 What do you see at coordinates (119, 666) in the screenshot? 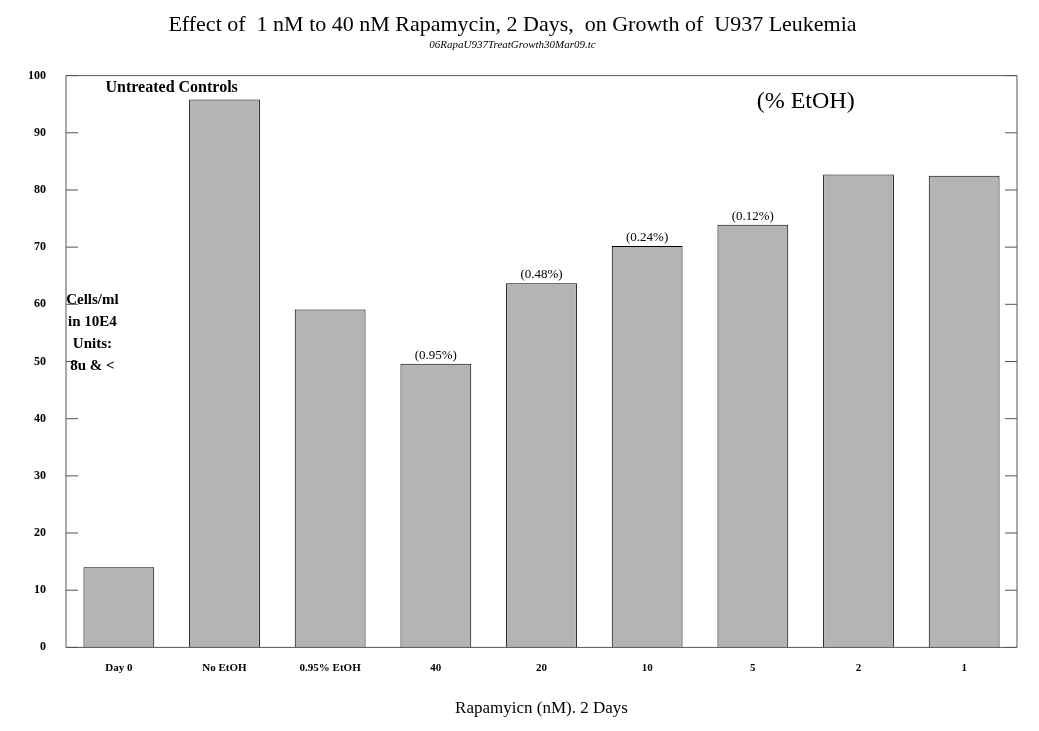
I see `x-tick-label: Day 0` at bounding box center [119, 666].